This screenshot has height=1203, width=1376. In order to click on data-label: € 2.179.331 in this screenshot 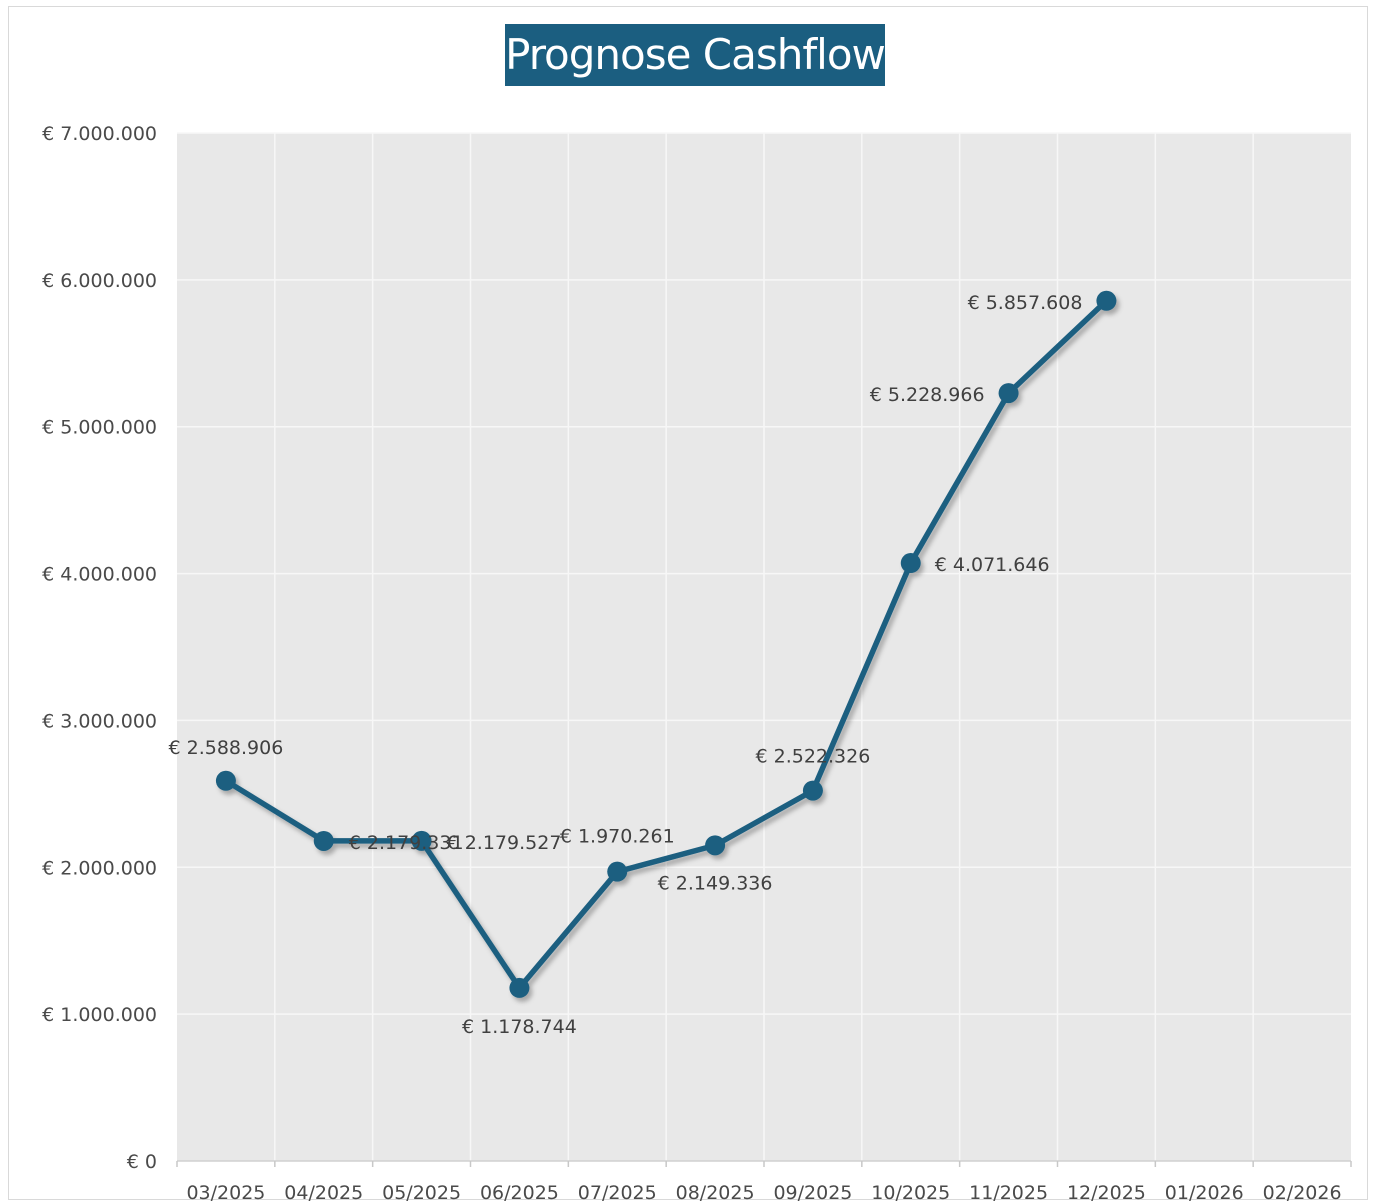, I will do `click(406, 843)`.